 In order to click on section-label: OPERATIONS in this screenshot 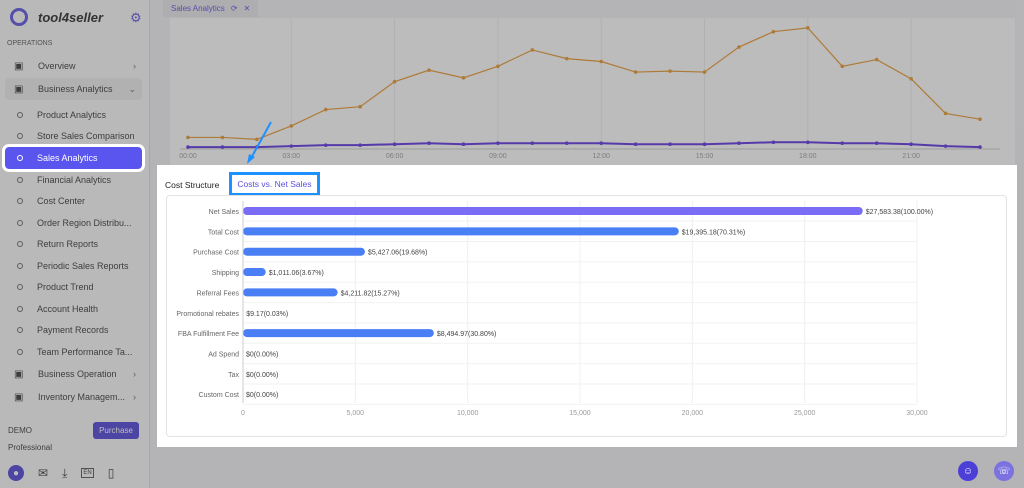, I will do `click(30, 43)`.